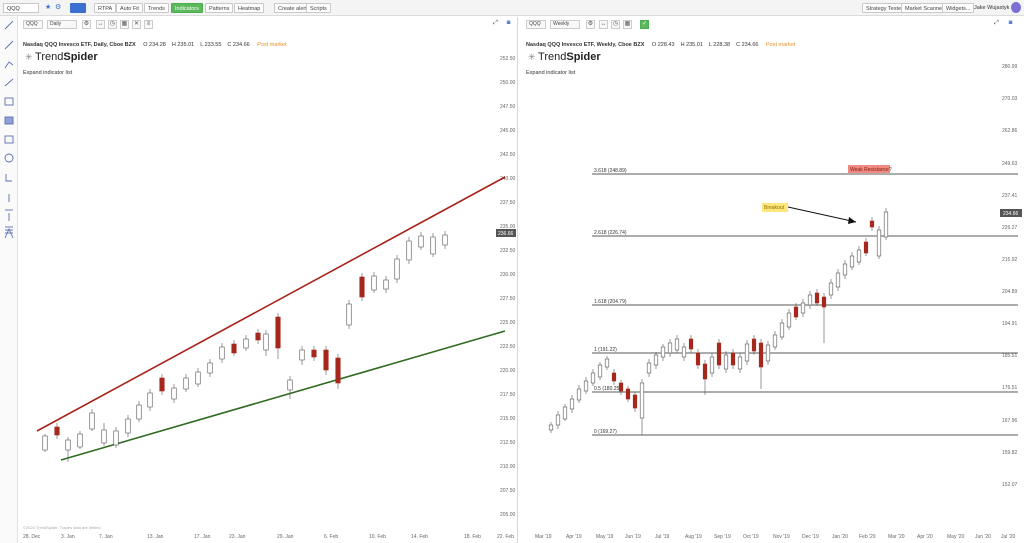  I want to click on date-tick-label: Jun '20, so click(983, 537).